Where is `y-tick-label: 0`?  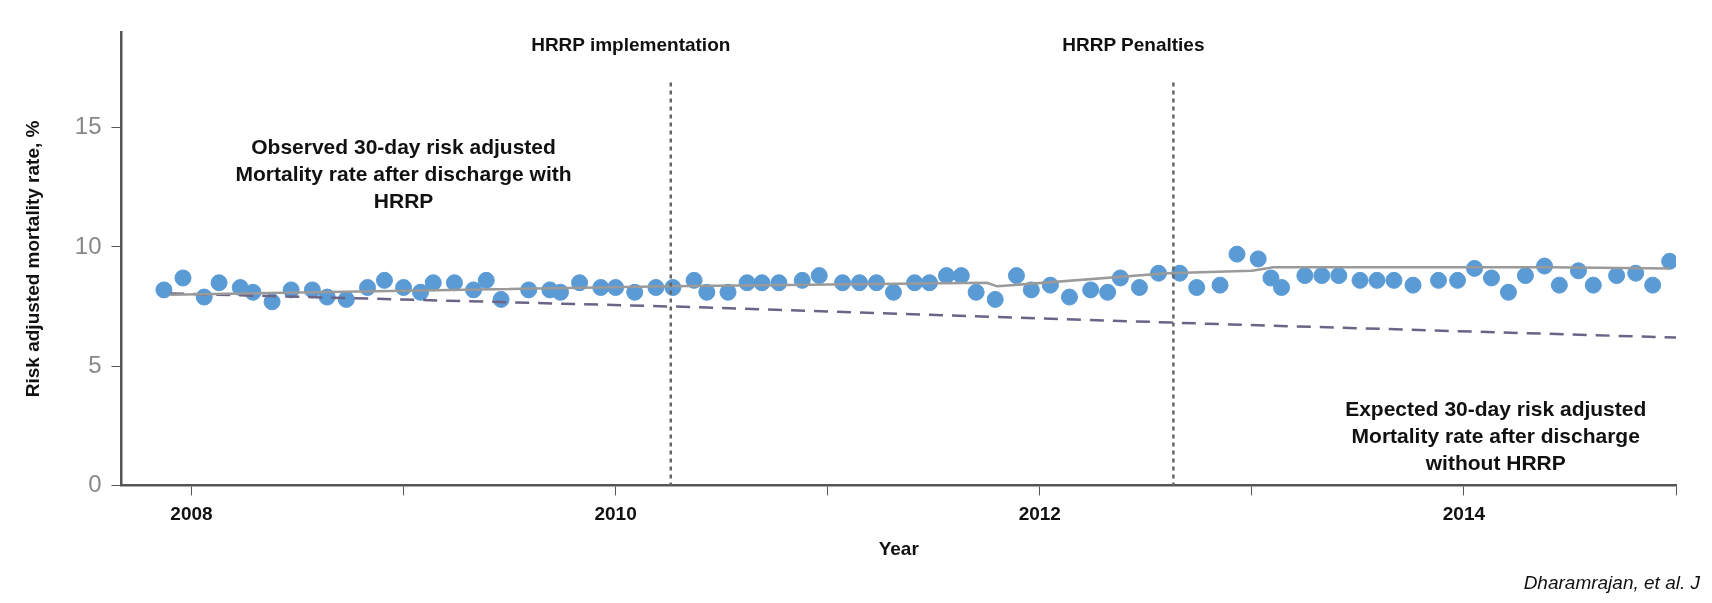 y-tick-label: 0 is located at coordinates (95, 484).